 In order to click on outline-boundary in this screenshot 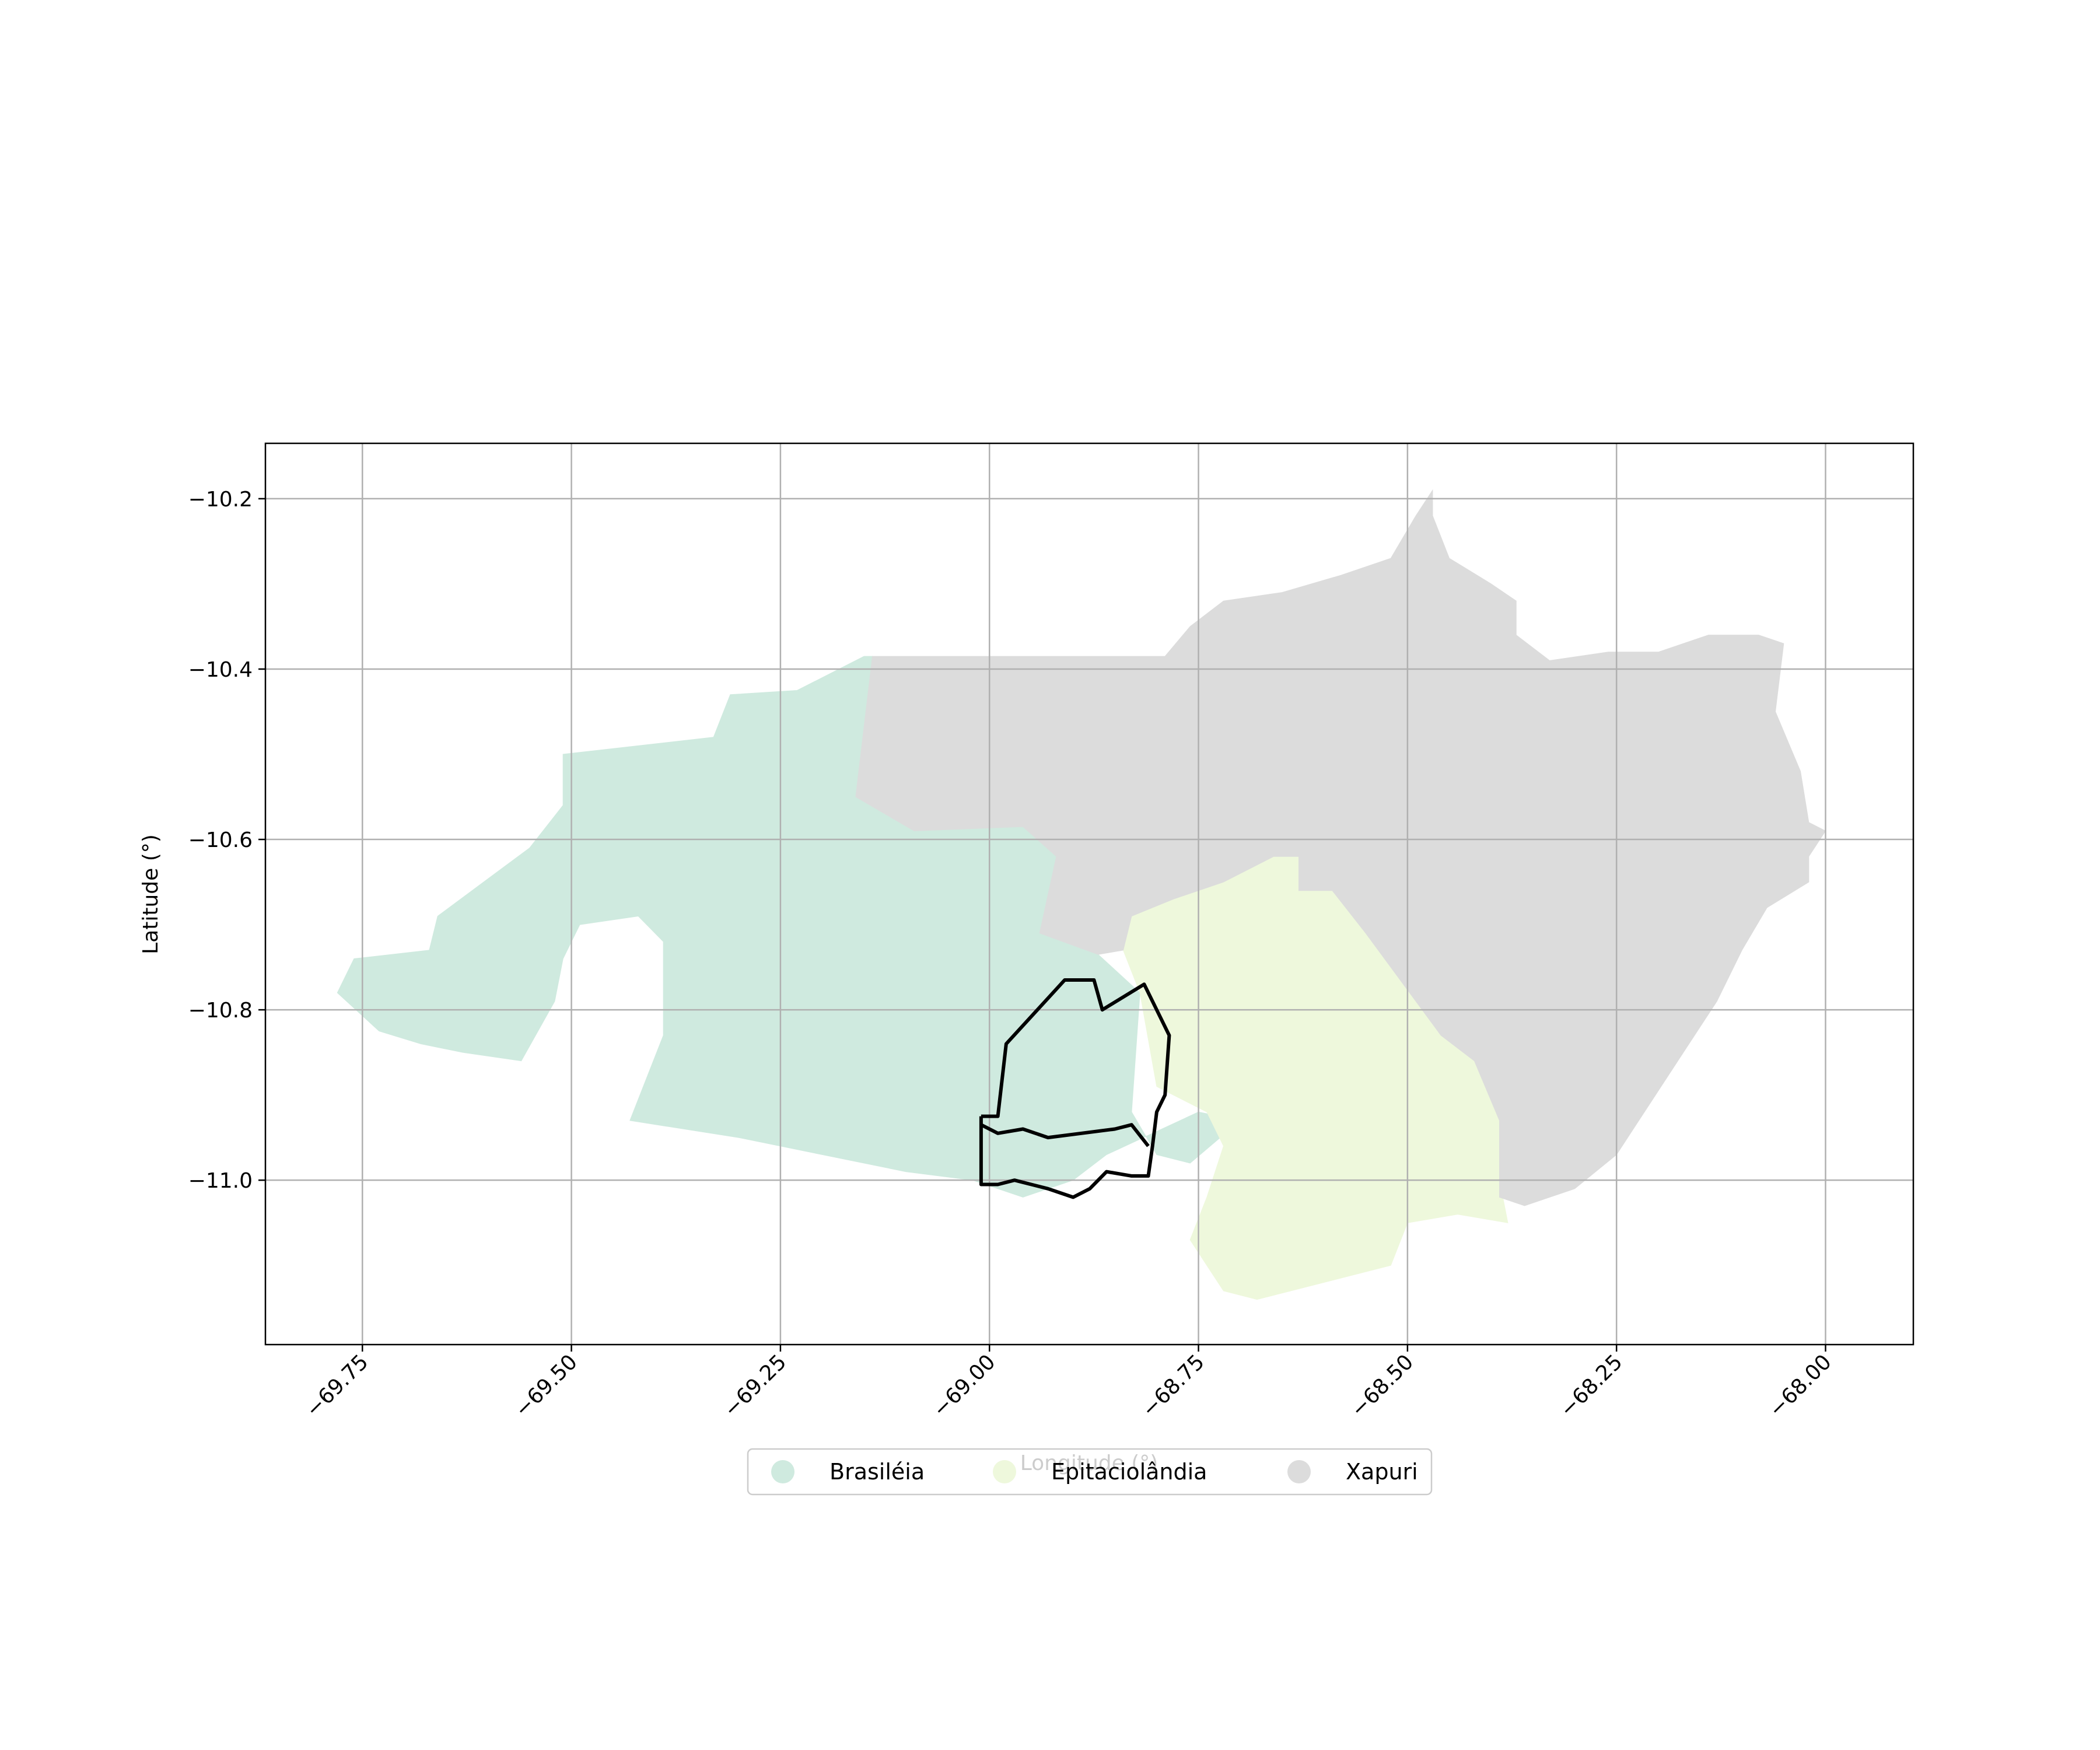, I will do `click(1075, 1088)`.